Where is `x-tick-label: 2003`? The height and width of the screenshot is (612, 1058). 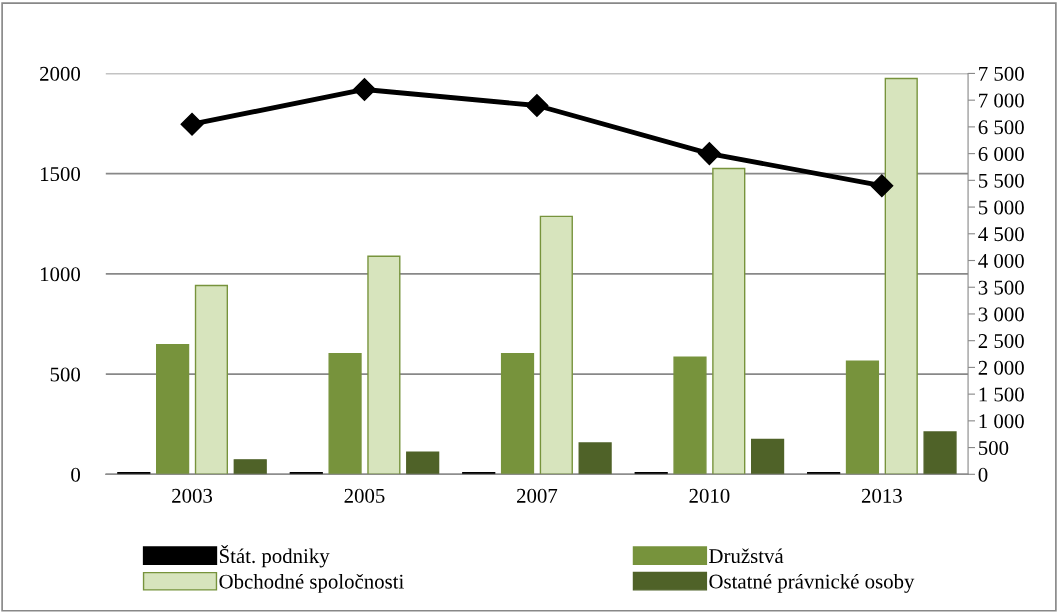
x-tick-label: 2003 is located at coordinates (192, 495).